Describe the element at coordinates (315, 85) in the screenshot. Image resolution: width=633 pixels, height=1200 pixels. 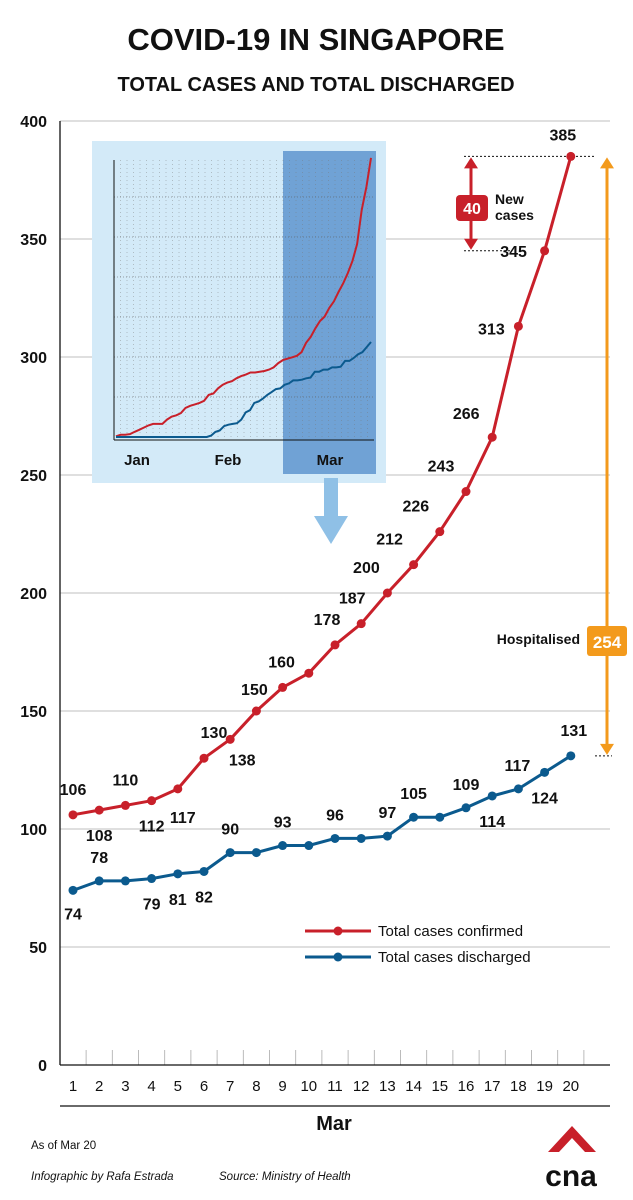
I see `chart-subtitle: TOTAL CASES AND TOTAL DISCHARGED` at that location.